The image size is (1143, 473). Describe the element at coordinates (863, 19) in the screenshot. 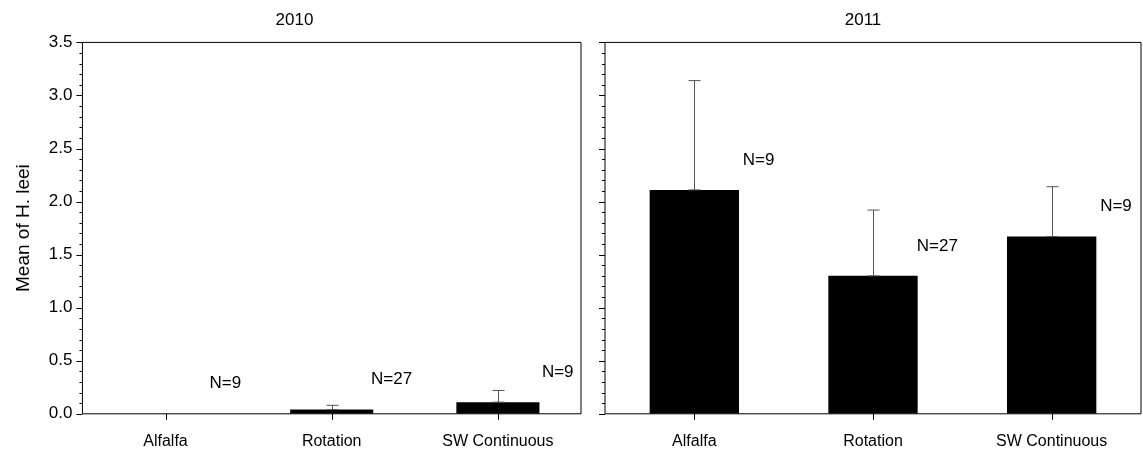

I see `chart-title: 2011` at that location.